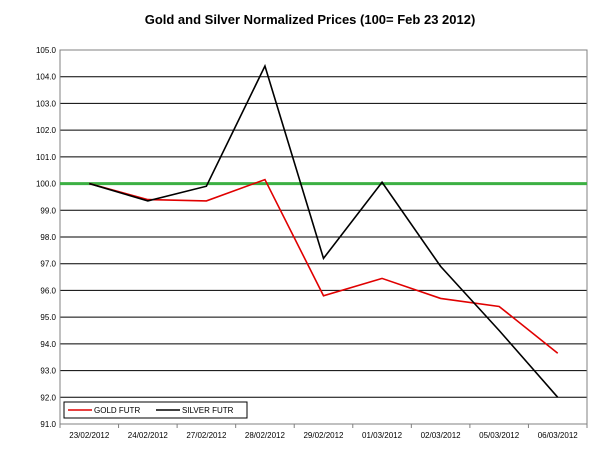 Image resolution: width=591 pixels, height=456 pixels. I want to click on x-tick-label: 24/02/2012, so click(148, 435).